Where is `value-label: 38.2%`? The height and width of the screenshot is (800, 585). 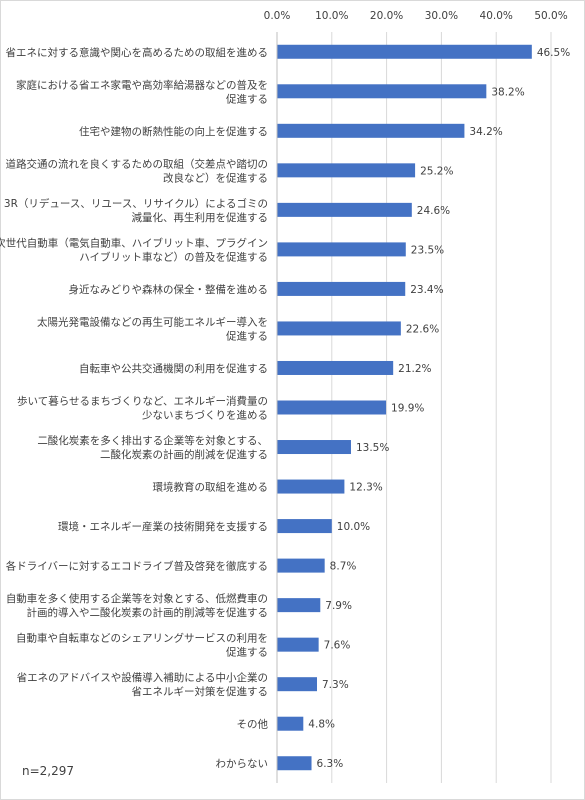
value-label: 38.2% is located at coordinates (507, 92).